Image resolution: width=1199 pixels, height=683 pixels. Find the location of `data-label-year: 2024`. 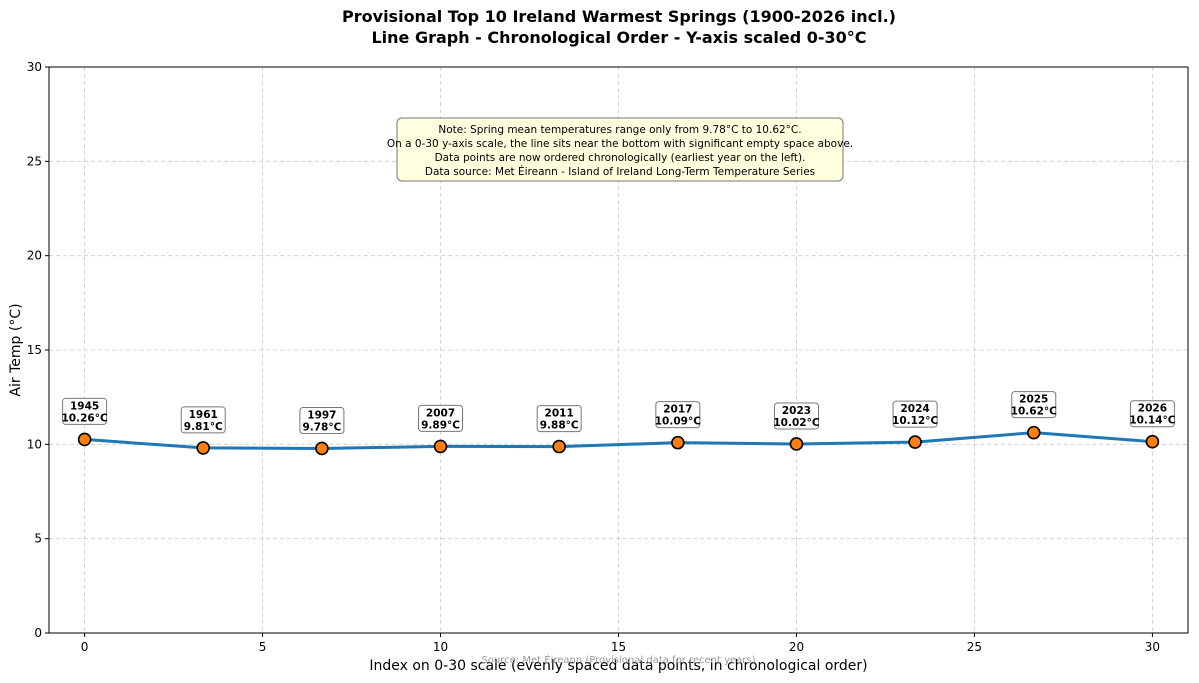

data-label-year: 2024 is located at coordinates (914, 409).